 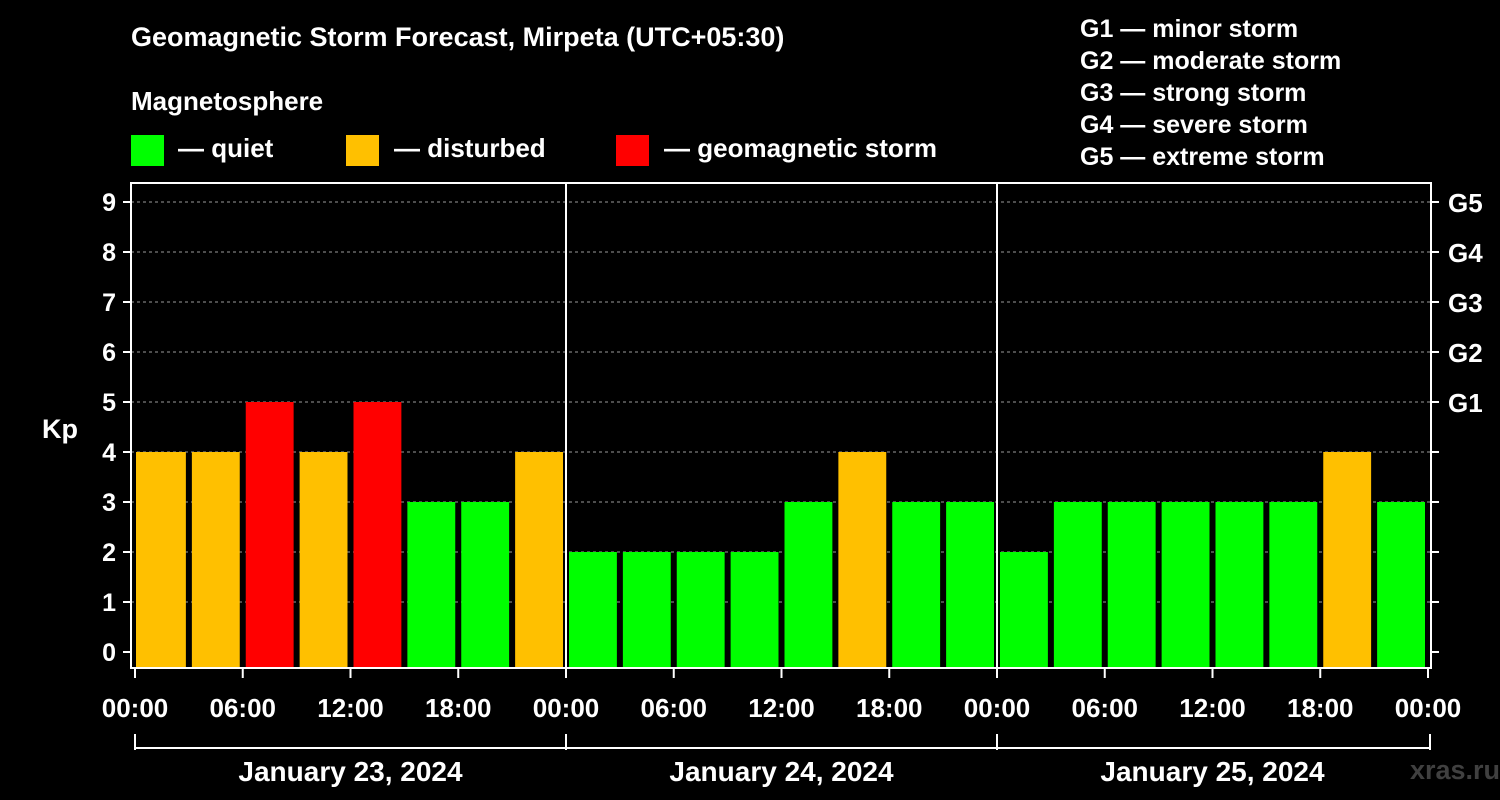 I want to click on legend-label-disturbed: — disturbed, so click(x=470, y=148).